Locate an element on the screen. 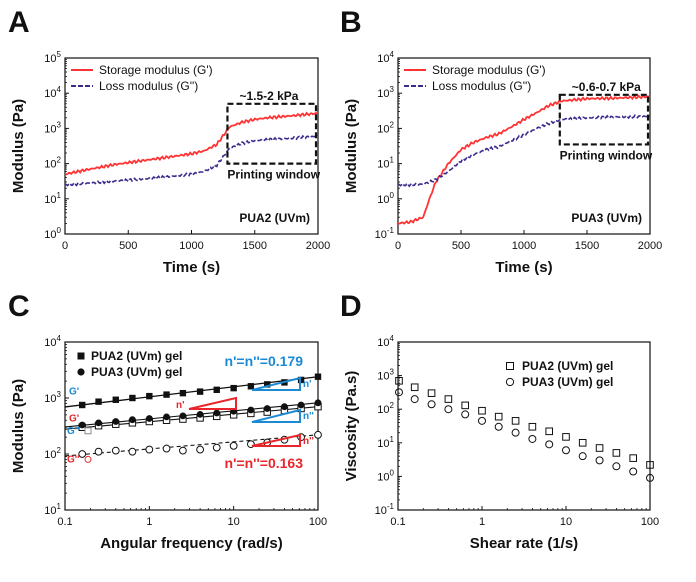  plot-frame-D is located at coordinates (524, 426).